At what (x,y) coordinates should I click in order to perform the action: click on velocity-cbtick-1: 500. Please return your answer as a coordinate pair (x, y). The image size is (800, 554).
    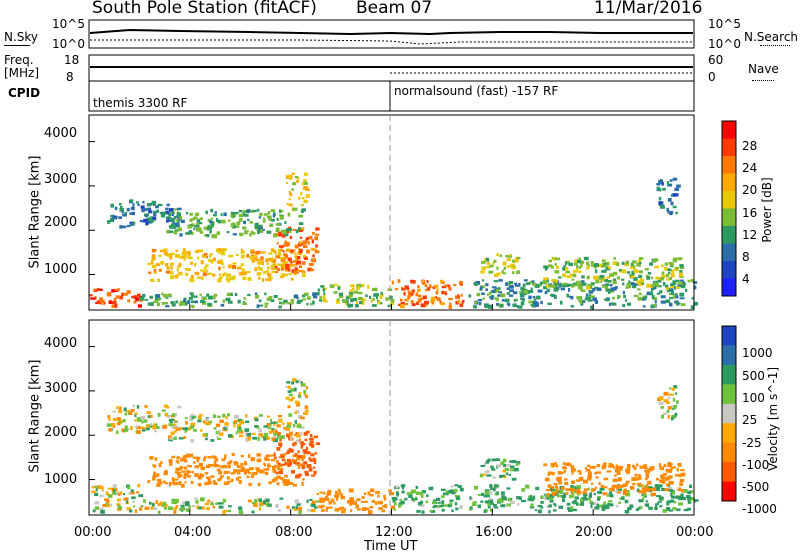
    Looking at the image, I should click on (753, 376).